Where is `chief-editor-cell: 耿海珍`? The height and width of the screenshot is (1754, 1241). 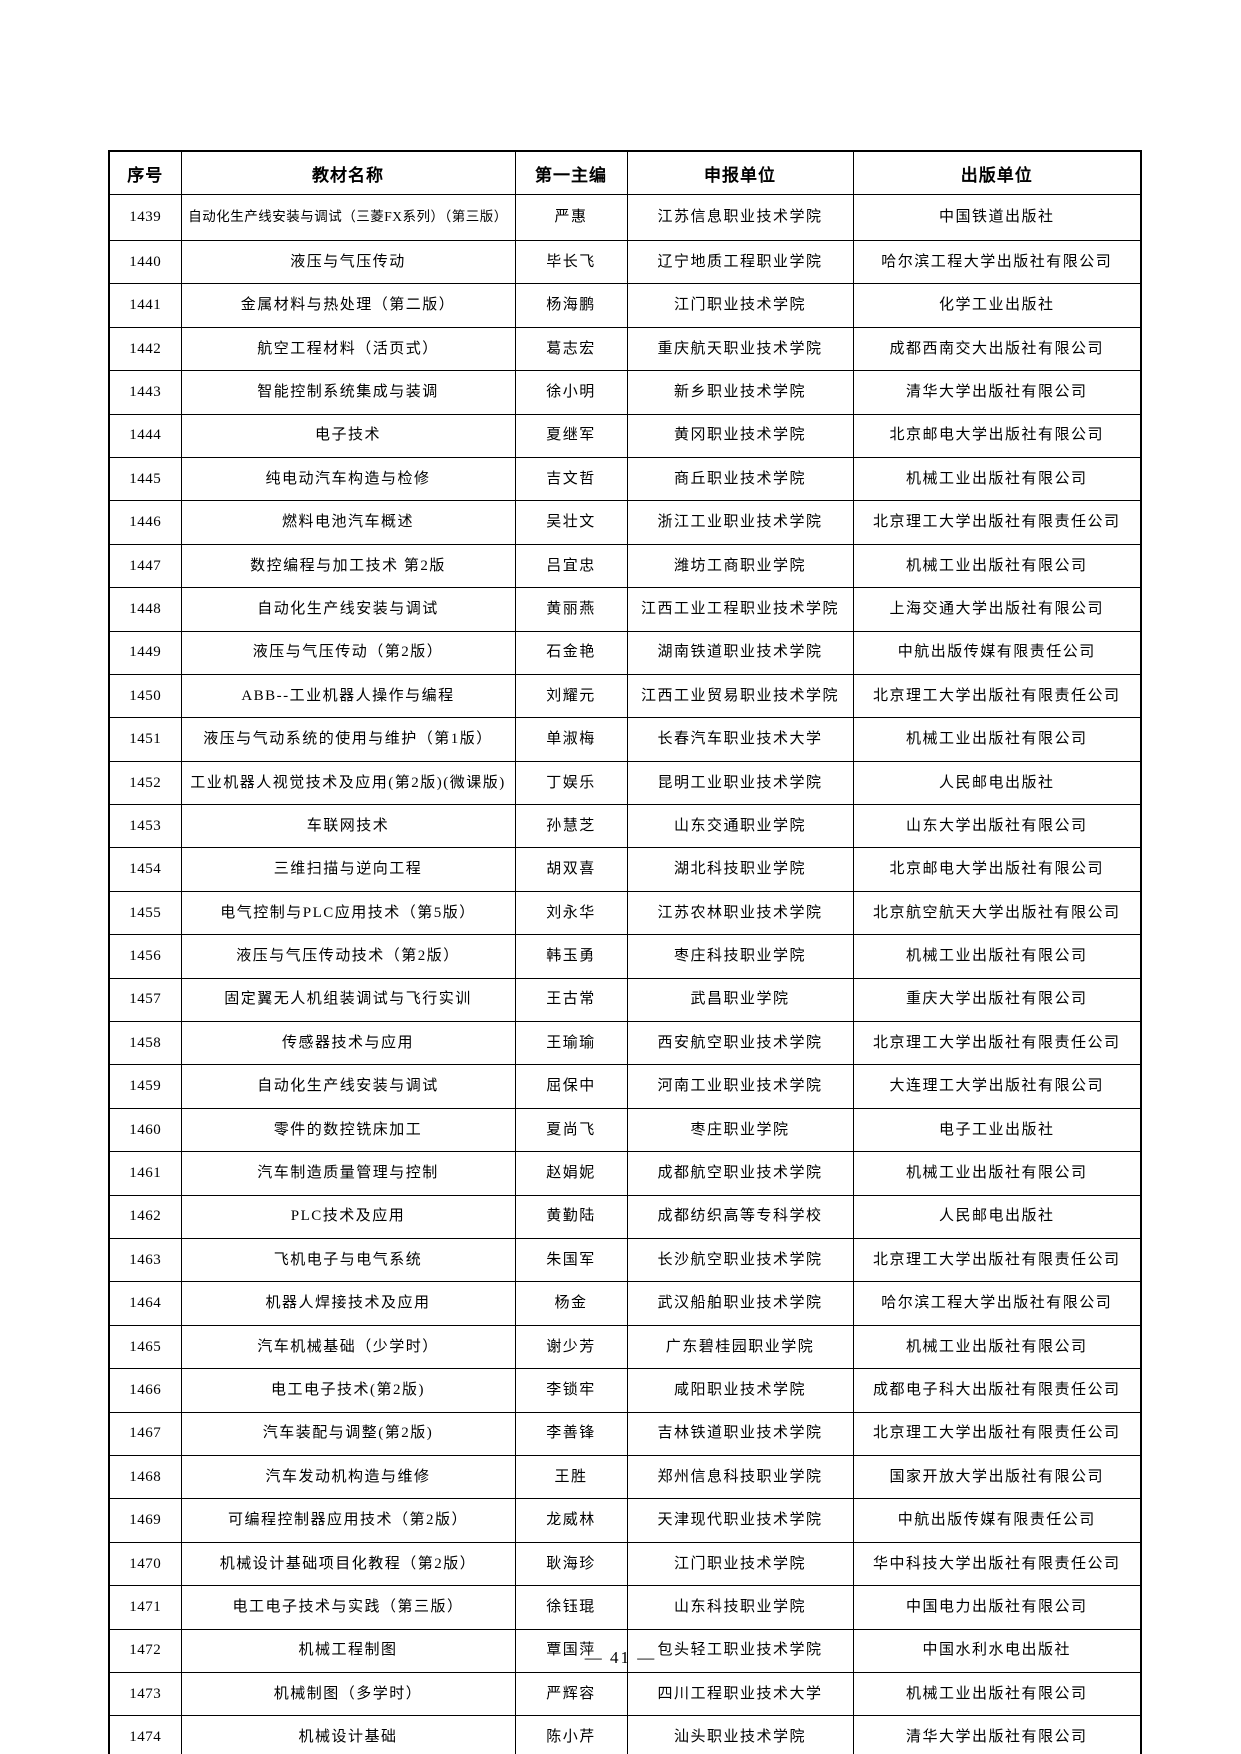 chief-editor-cell: 耿海珍 is located at coordinates (571, 1564).